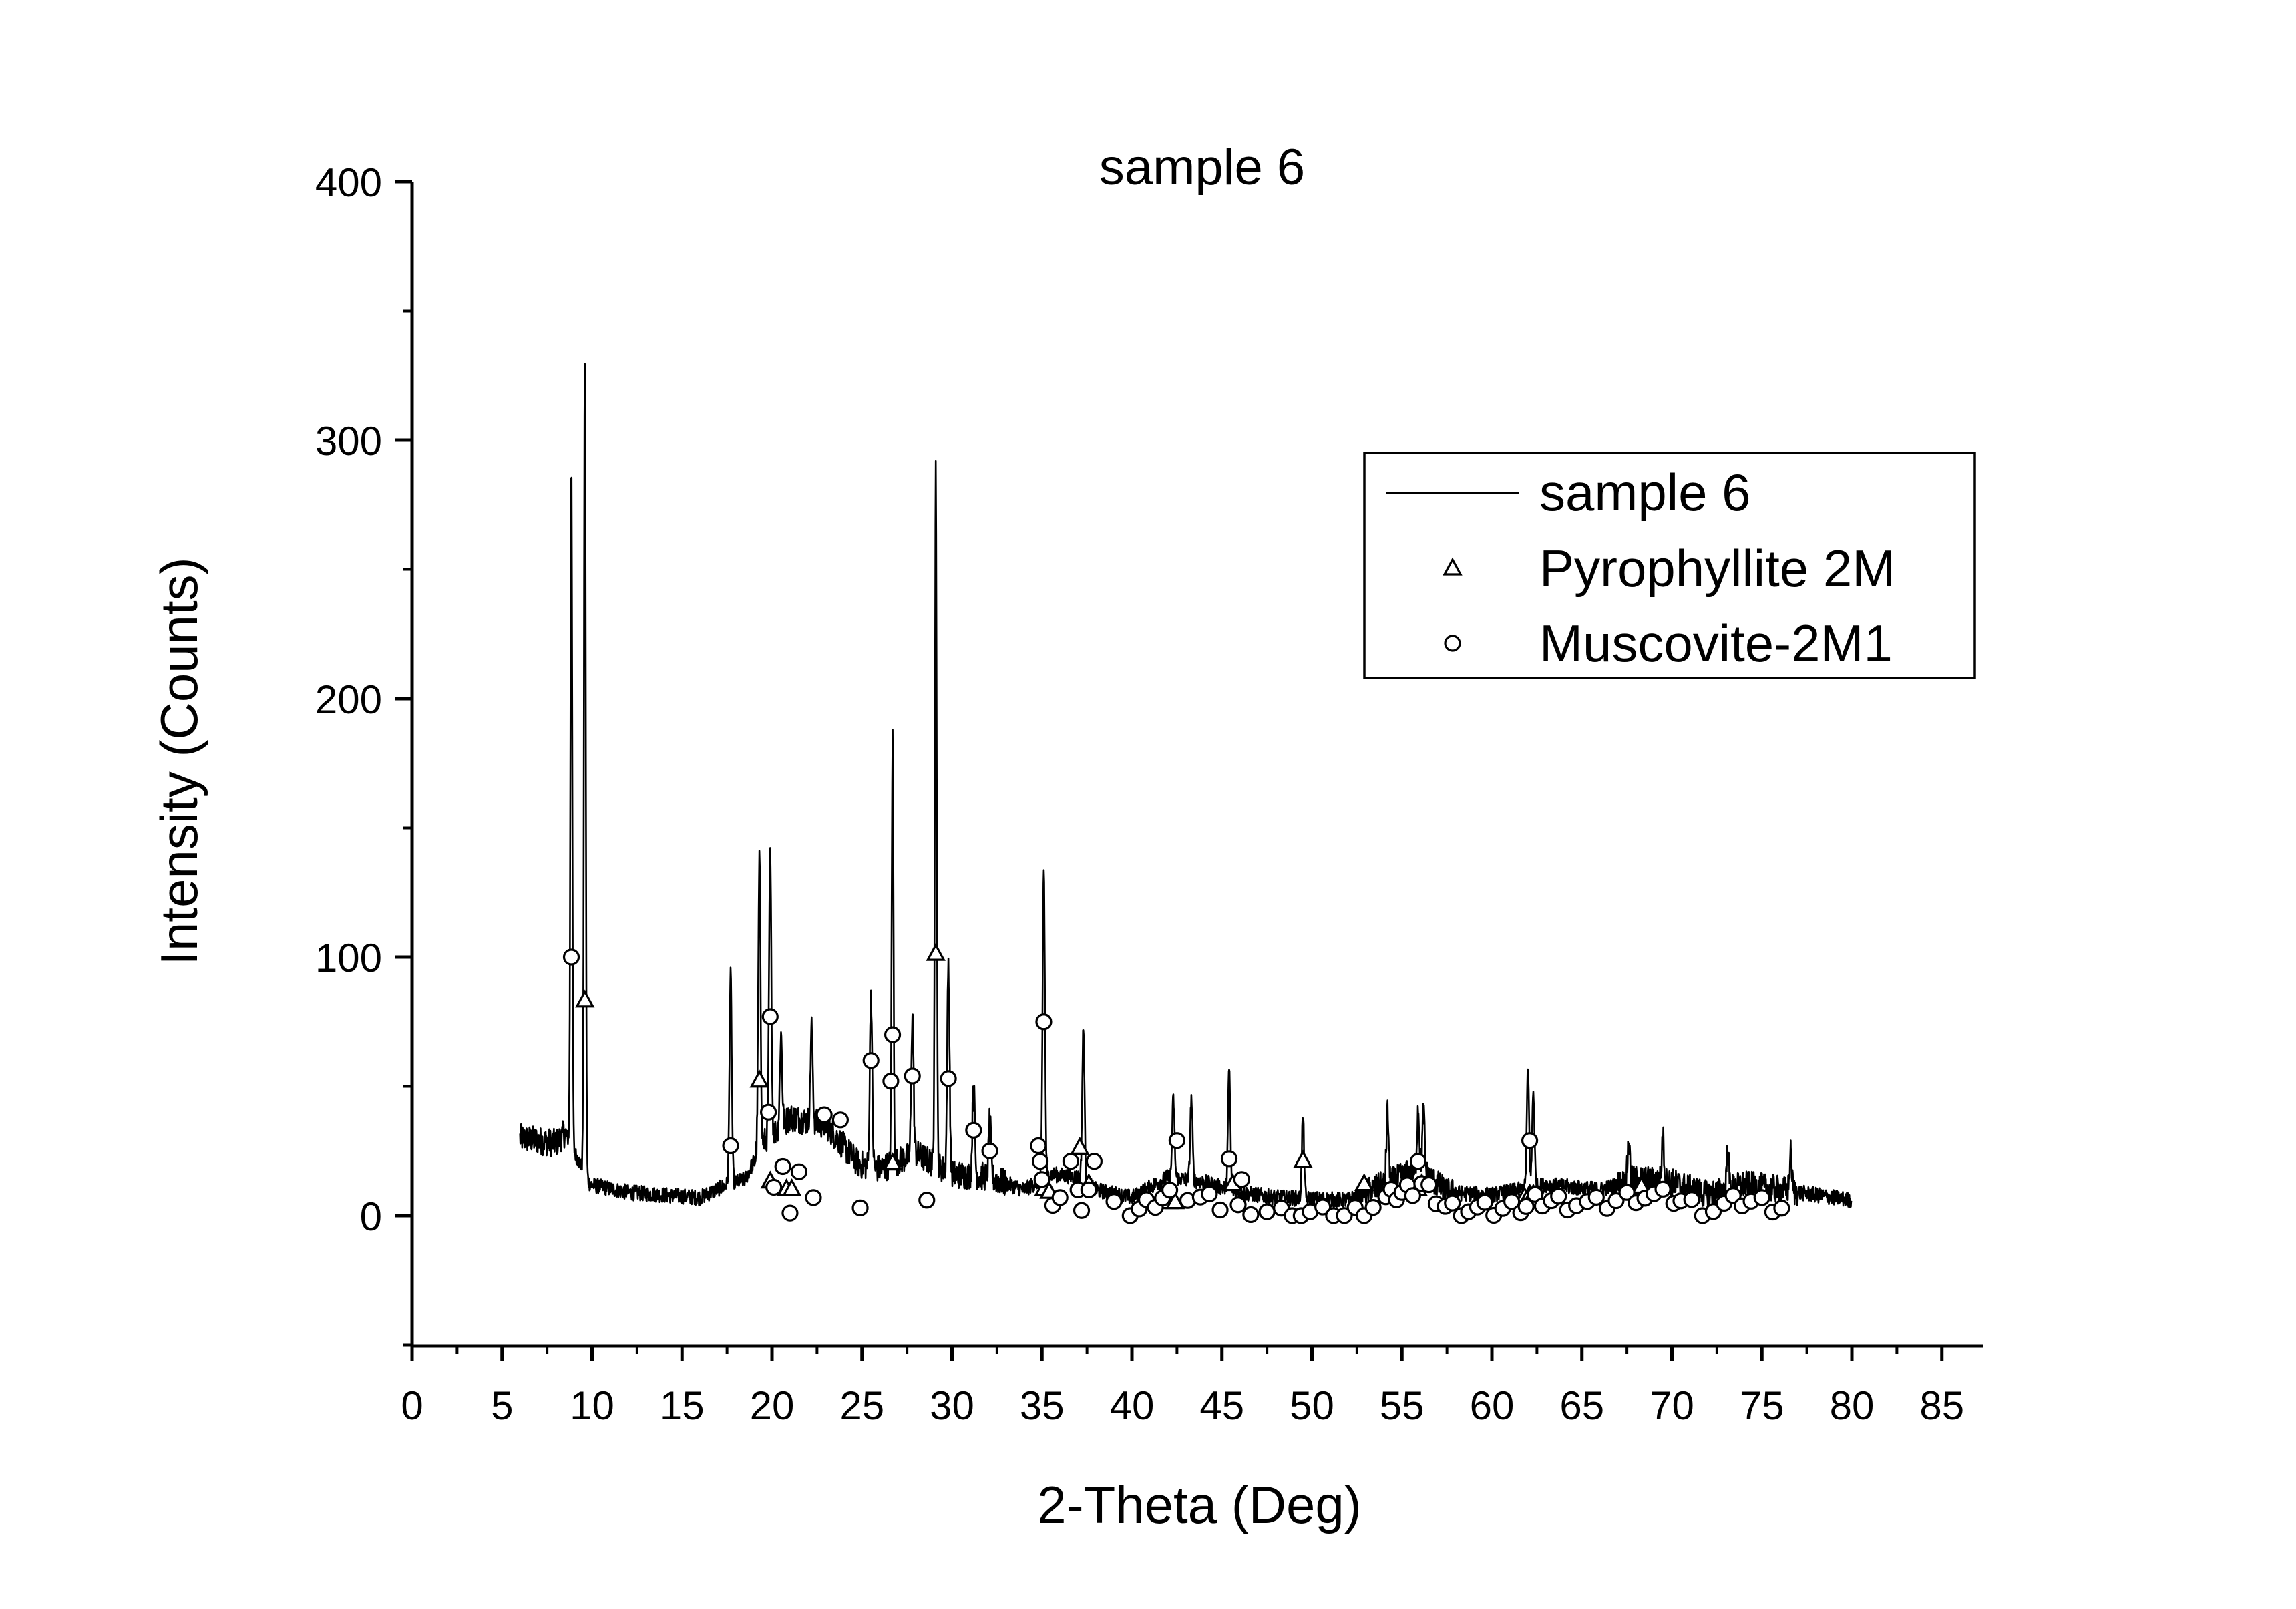 The height and width of the screenshot is (1609, 2296). Describe the element at coordinates (1182, 1405) in the screenshot. I see `x-tick-labels: 0 5 10 15 20 25 30 35 40 45 50 55 60 65 70 75 80 85` at that location.